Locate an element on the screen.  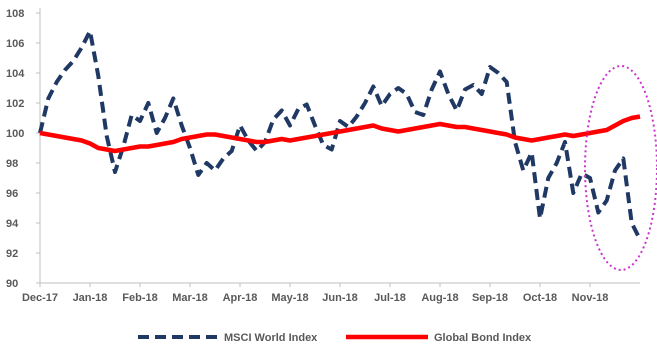
x-tick-label: Mar-18 is located at coordinates (189, 298).